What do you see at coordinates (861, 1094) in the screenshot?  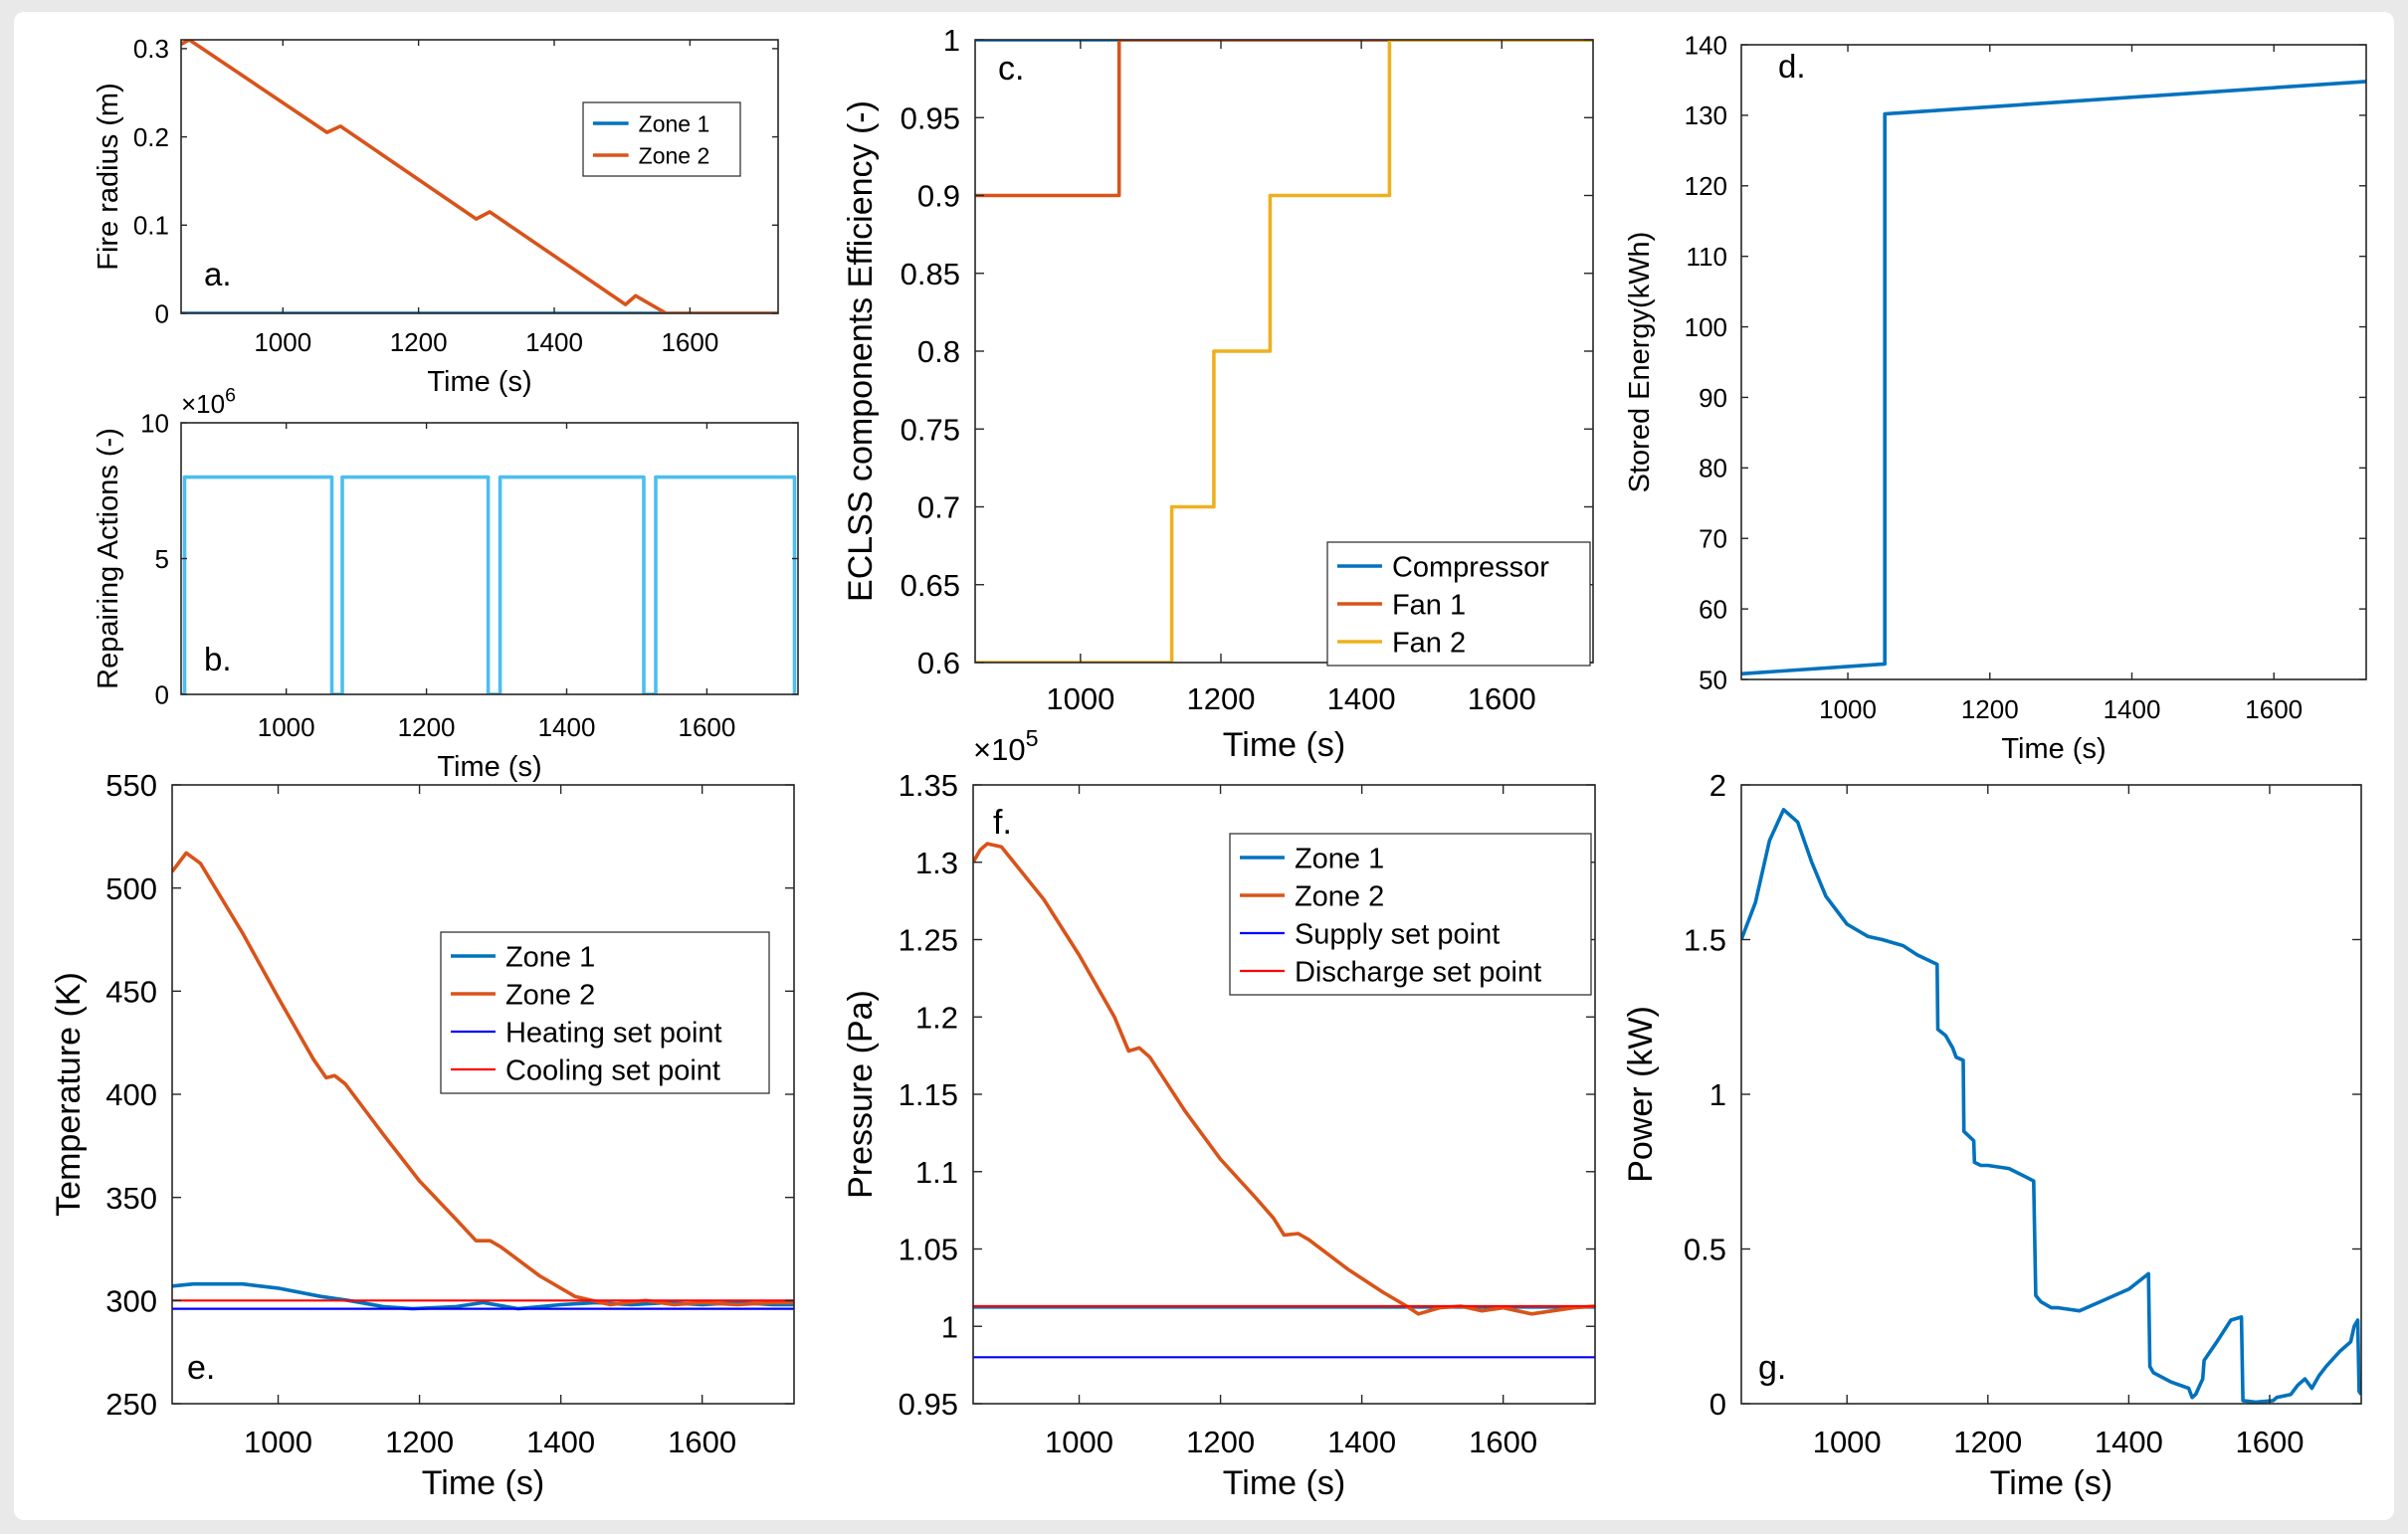 I see `y-axis-label-f: Pressure (Pa)` at bounding box center [861, 1094].